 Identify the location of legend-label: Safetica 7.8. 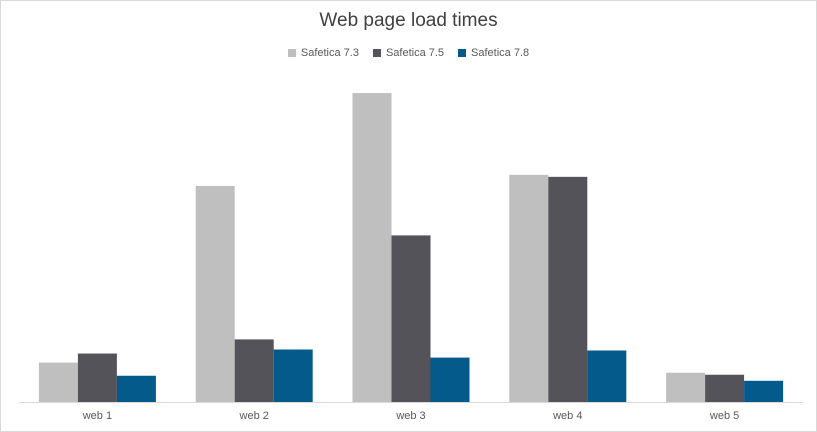
(500, 53).